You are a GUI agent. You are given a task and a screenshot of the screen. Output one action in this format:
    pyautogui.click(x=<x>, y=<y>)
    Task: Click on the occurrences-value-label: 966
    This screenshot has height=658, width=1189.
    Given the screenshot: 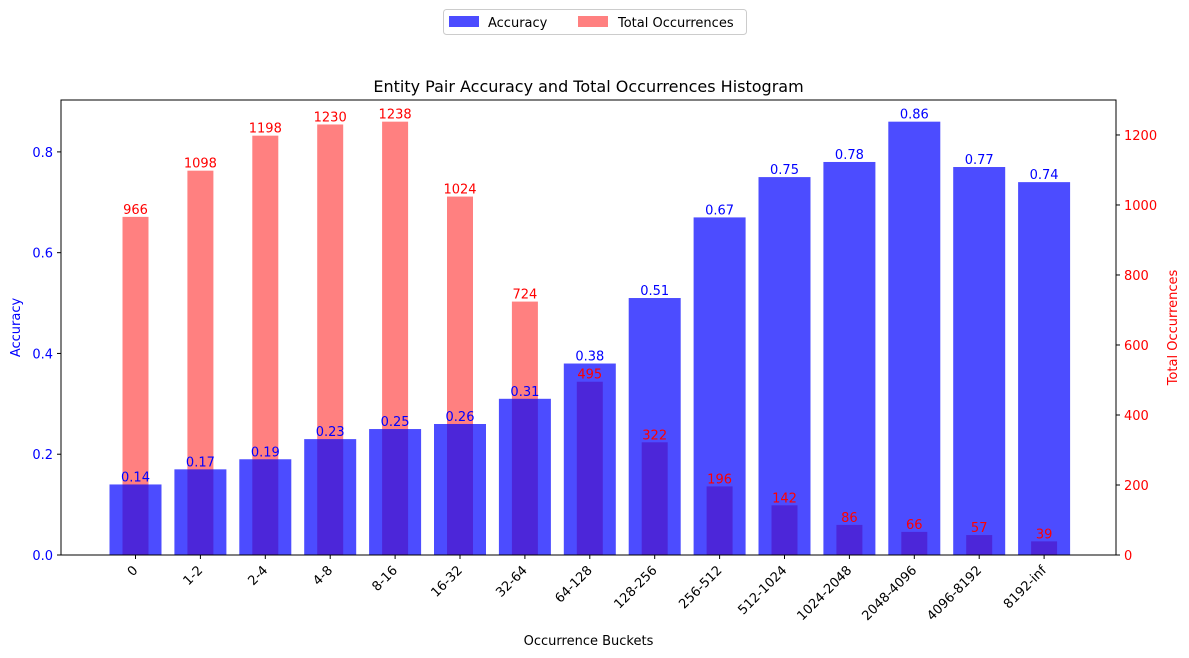 What is the action you would take?
    pyautogui.click(x=135, y=210)
    